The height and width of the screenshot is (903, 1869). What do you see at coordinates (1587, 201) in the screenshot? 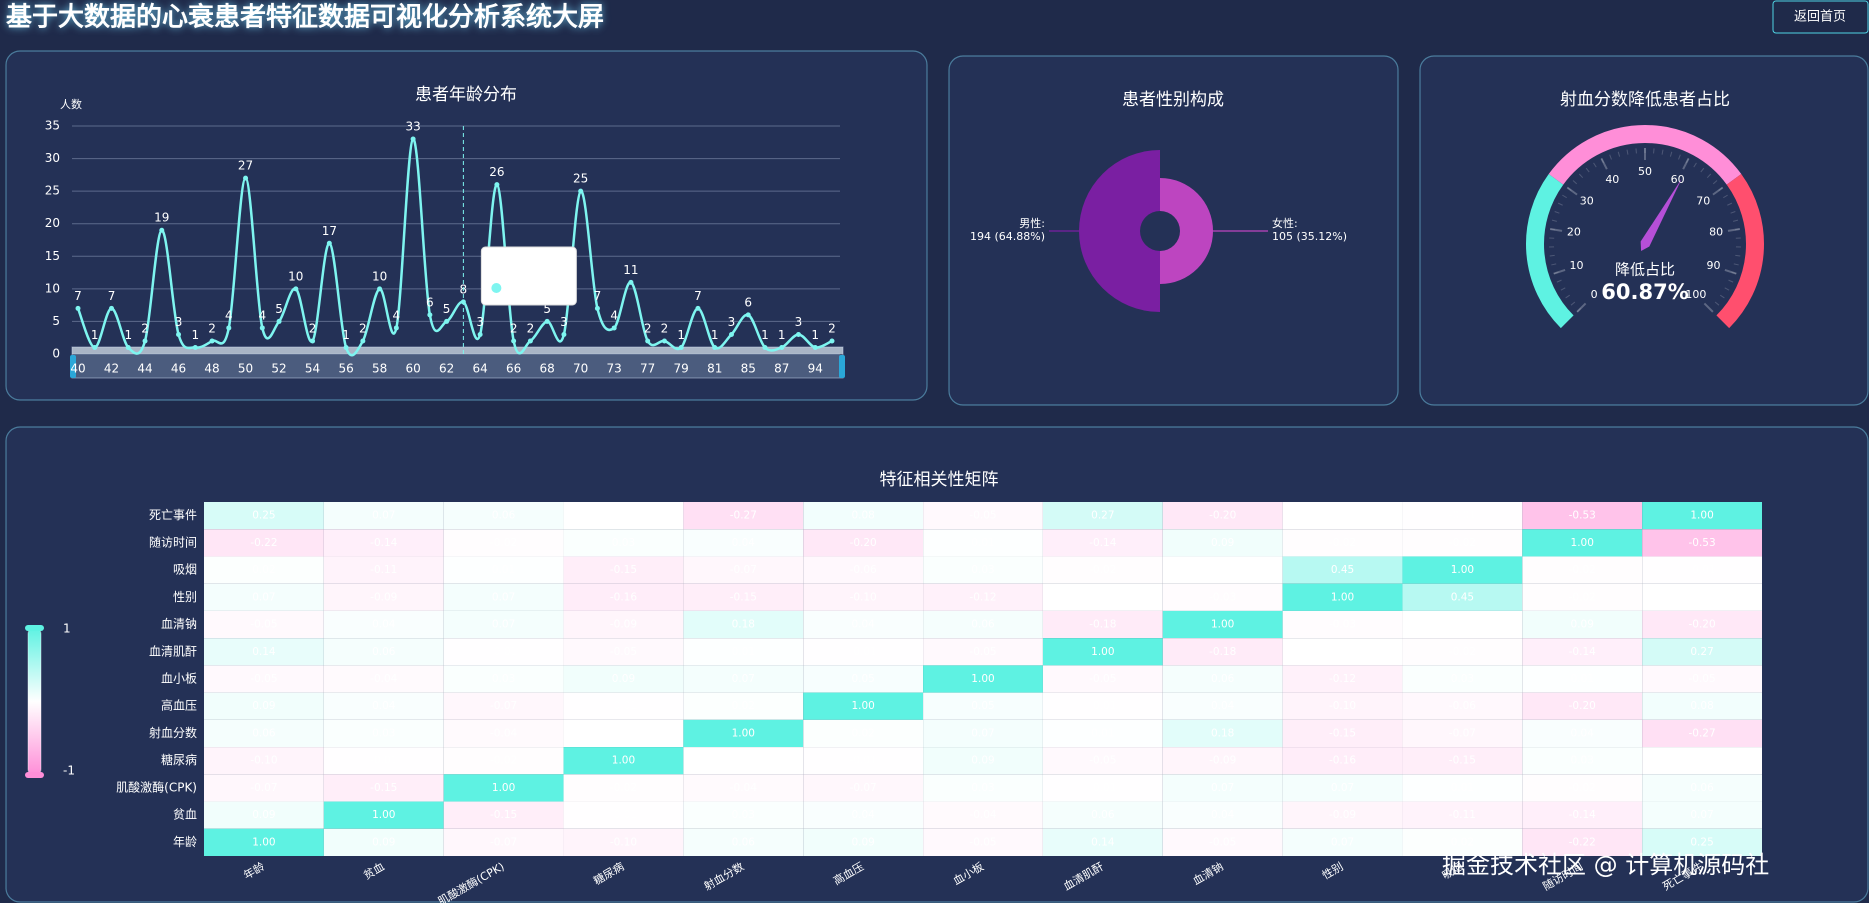
I see `gauge-tick-label: 30` at bounding box center [1587, 201].